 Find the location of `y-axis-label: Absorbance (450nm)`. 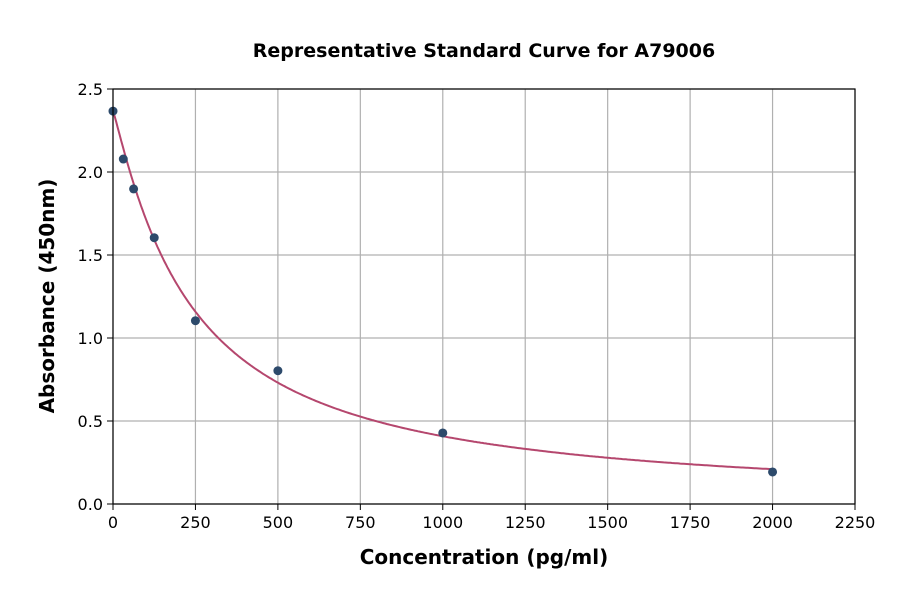

y-axis-label: Absorbance (450nm) is located at coordinates (47, 296).